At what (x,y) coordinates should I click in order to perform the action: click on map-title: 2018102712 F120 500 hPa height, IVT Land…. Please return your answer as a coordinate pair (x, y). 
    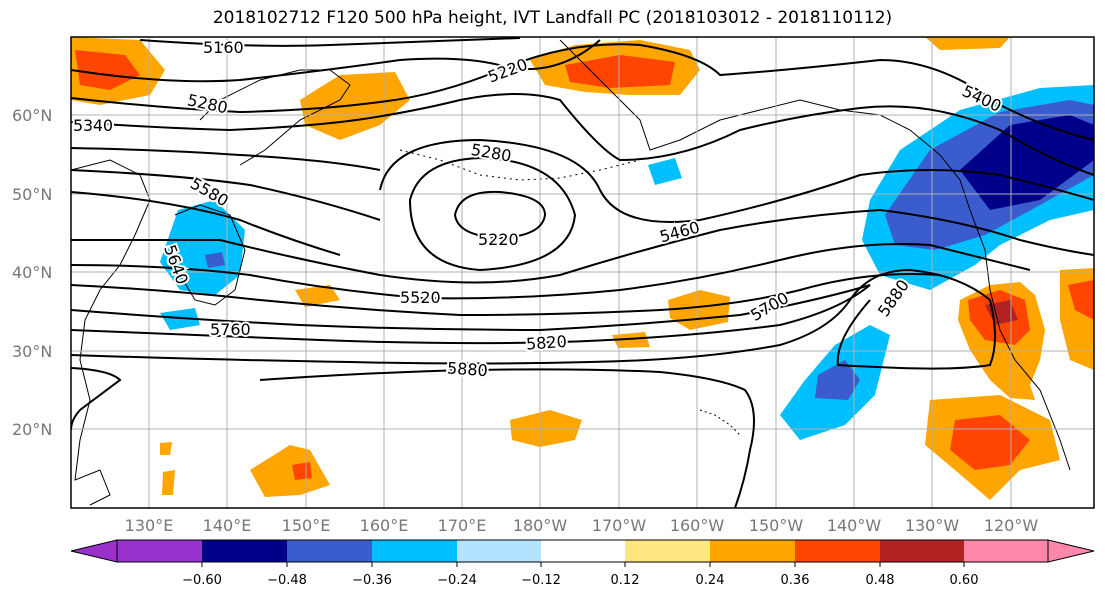
    Looking at the image, I should click on (552, 18).